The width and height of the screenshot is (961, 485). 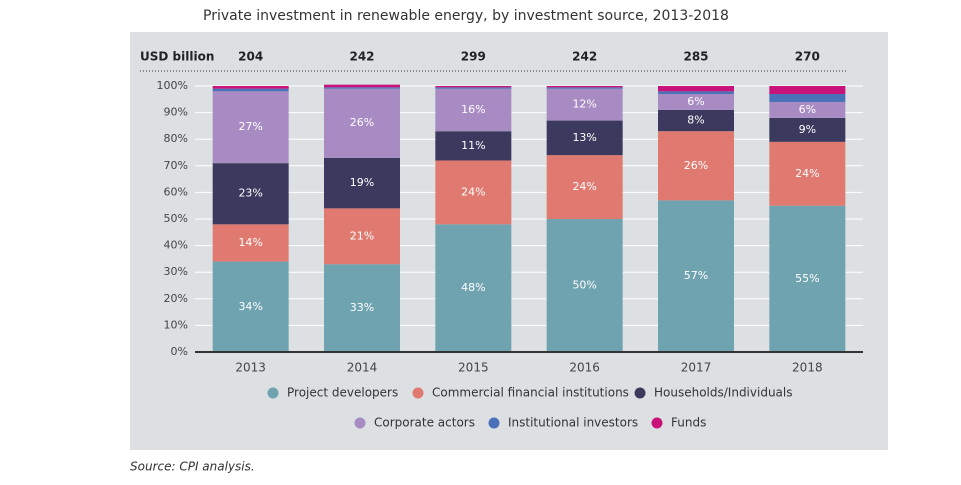 What do you see at coordinates (424, 423) in the screenshot?
I see `legend-label: Corporate actors` at bounding box center [424, 423].